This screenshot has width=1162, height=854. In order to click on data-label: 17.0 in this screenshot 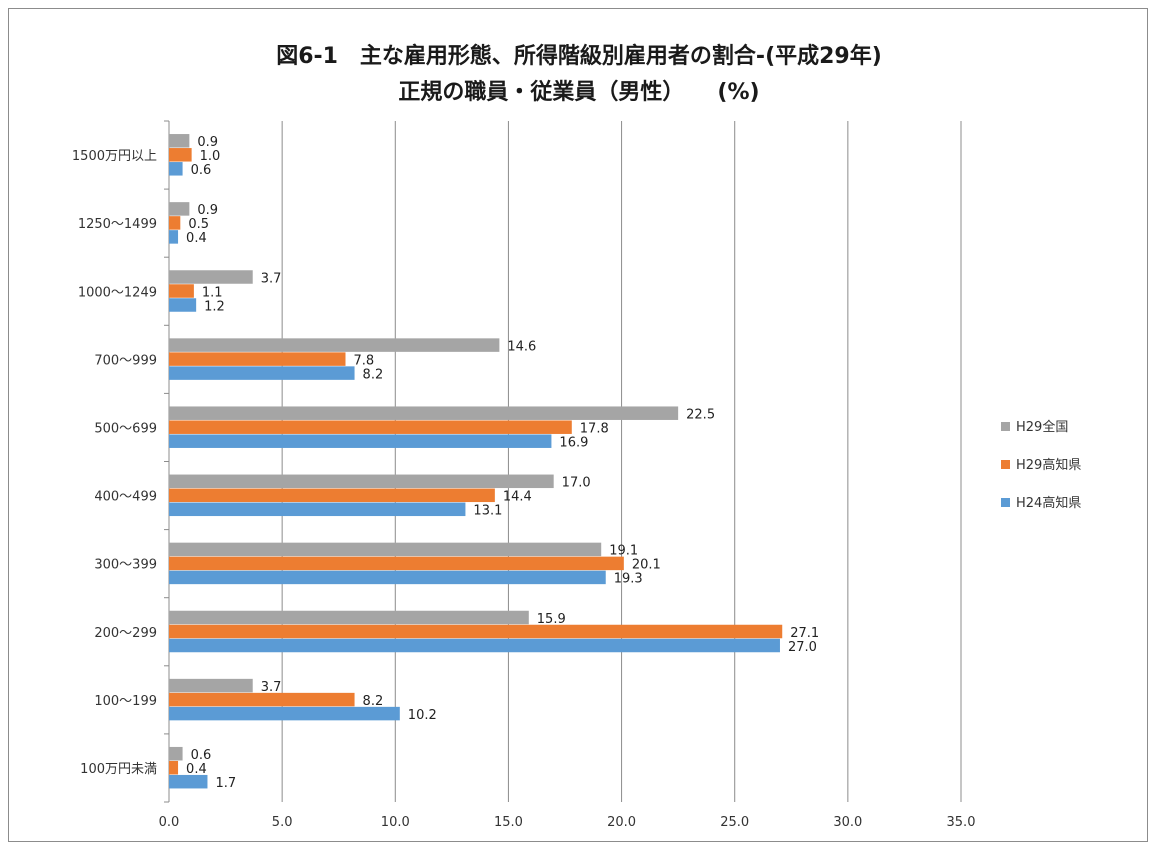, I will do `click(576, 483)`.